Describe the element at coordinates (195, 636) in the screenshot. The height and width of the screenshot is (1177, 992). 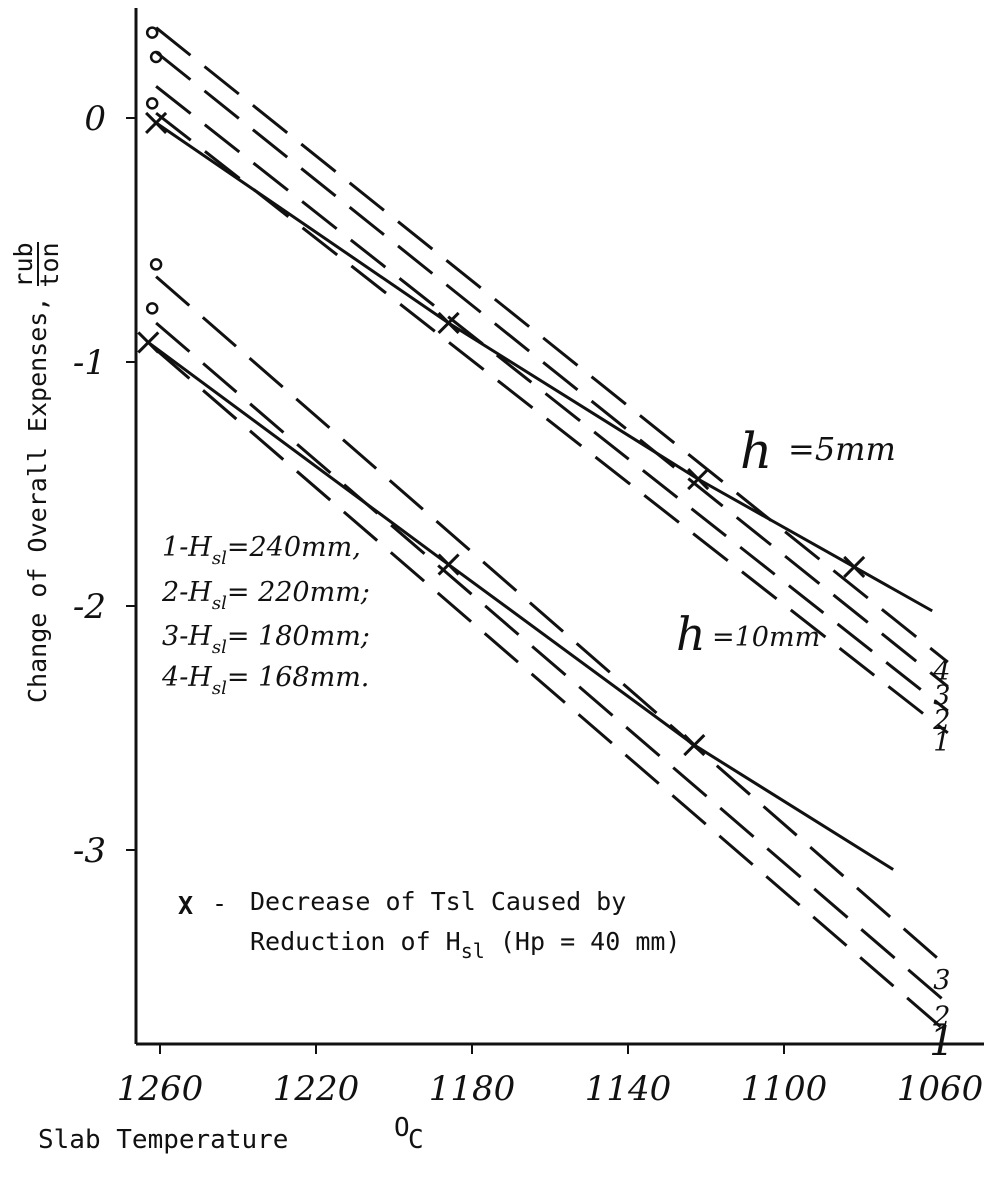
I see `legend-3-text: -H` at that location.